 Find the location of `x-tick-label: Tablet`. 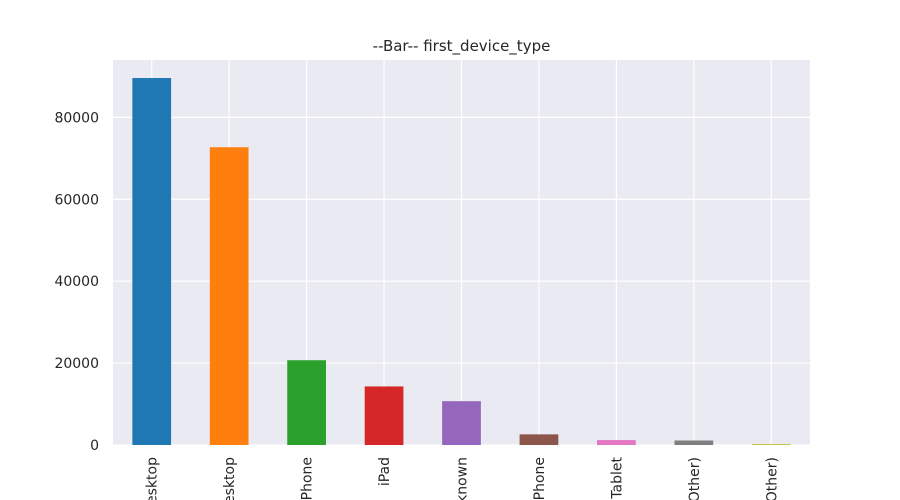

x-tick-label: Tablet is located at coordinates (617, 478).